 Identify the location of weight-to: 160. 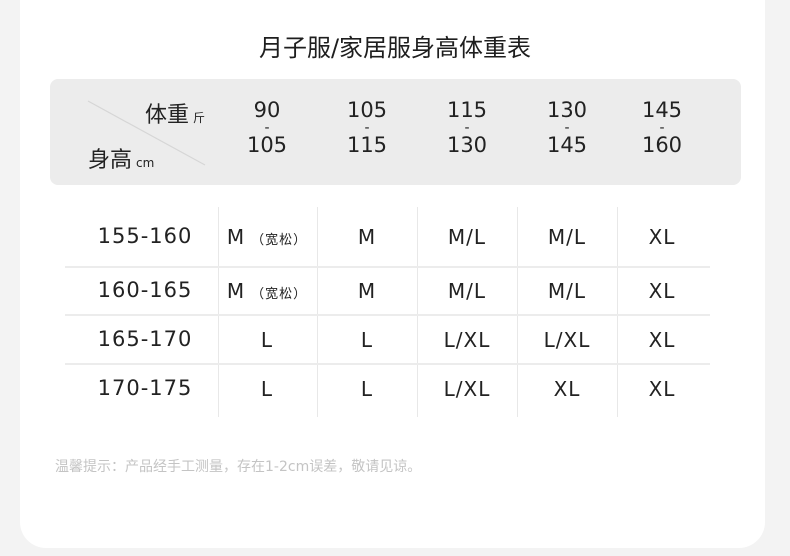
(662, 145).